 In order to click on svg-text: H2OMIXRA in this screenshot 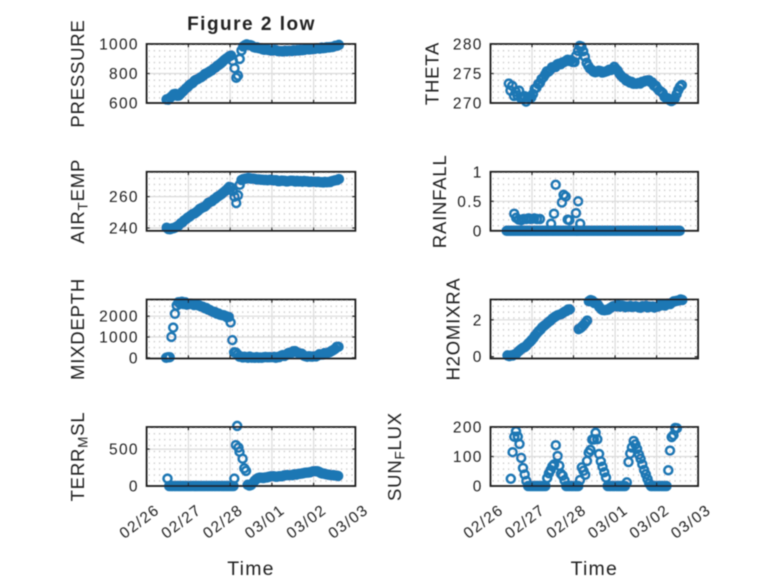, I will do `click(453, 328)`.